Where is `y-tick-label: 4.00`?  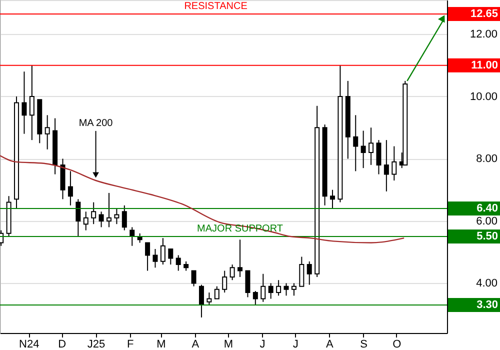
y-tick-label: 4.00 is located at coordinates (487, 284).